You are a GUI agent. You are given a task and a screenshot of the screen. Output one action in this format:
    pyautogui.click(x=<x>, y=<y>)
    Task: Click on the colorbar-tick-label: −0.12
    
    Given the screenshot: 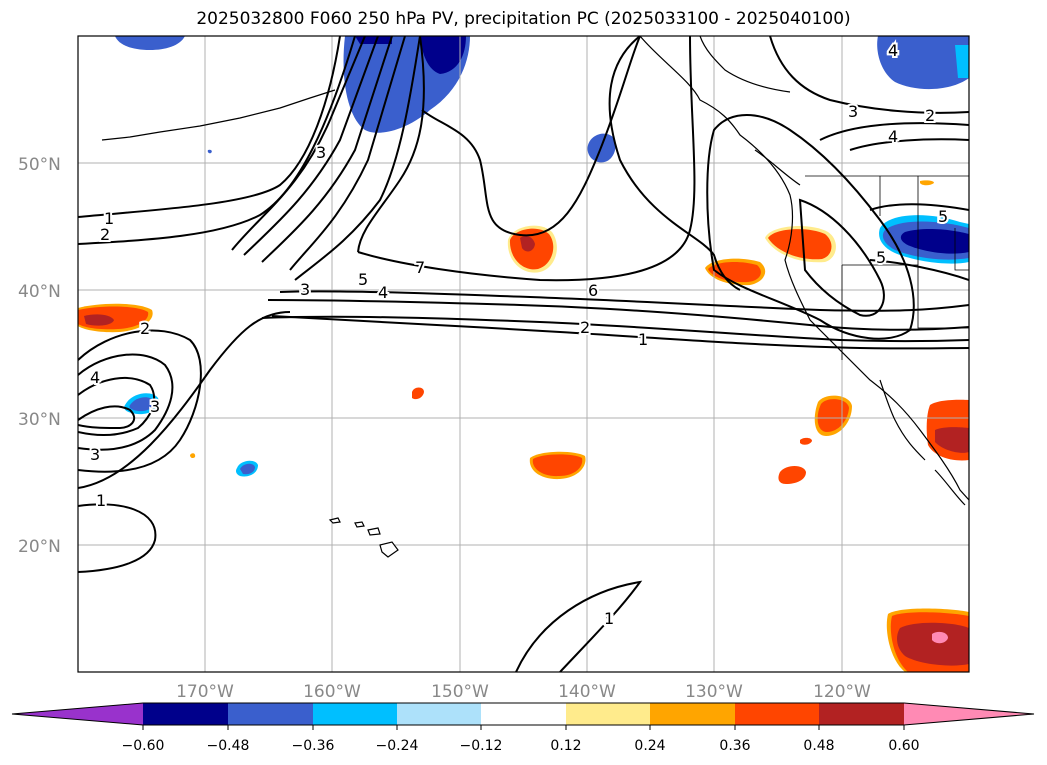 What is the action you would take?
    pyautogui.click(x=481, y=746)
    